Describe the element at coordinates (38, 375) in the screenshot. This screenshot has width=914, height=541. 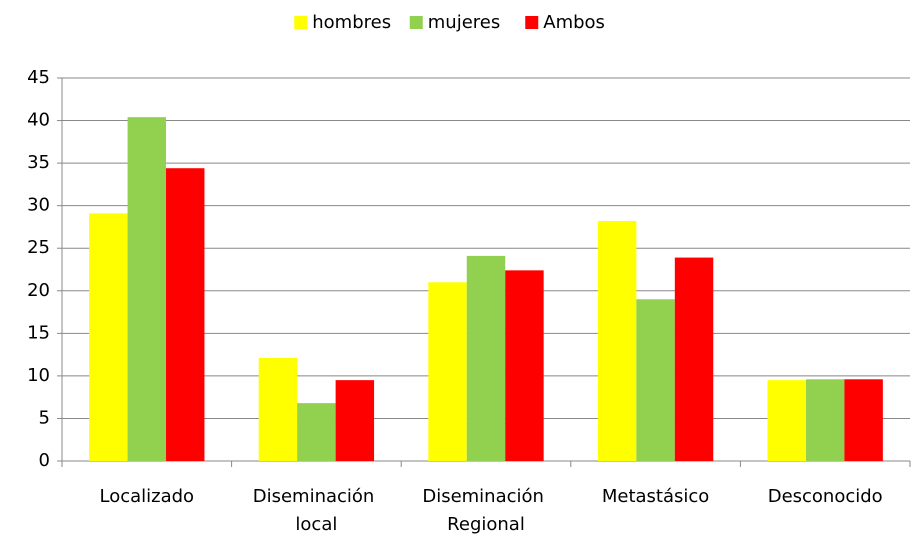
I see `y-tick-label: 10` at that location.